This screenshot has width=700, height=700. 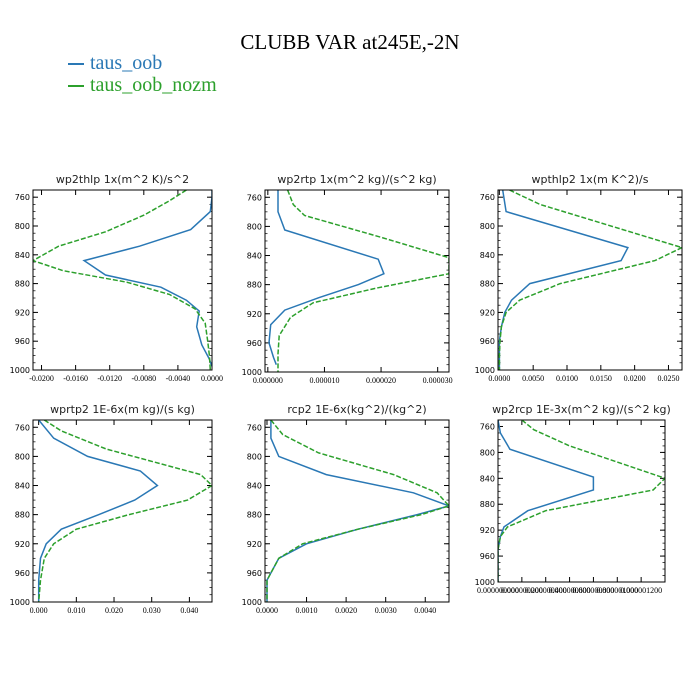 I want to click on x-tick-label: 0.0020, so click(x=346, y=610).